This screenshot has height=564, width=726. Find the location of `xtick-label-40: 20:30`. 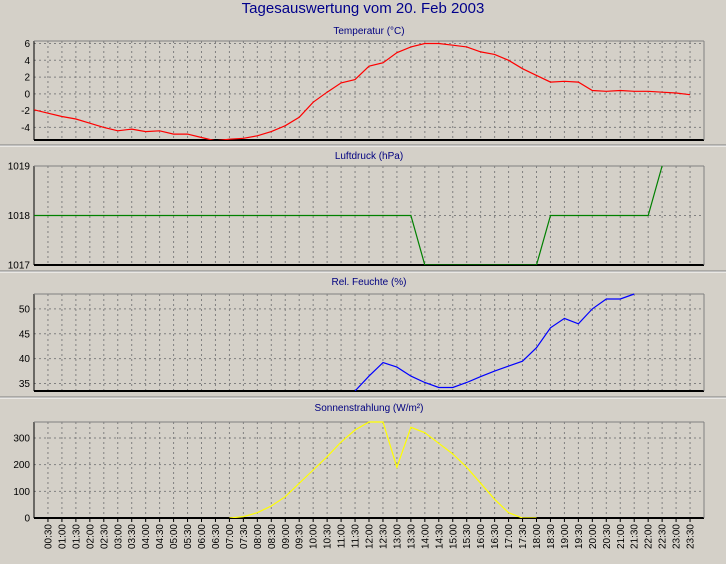

xtick-label-40: 20:30 is located at coordinates (607, 536).